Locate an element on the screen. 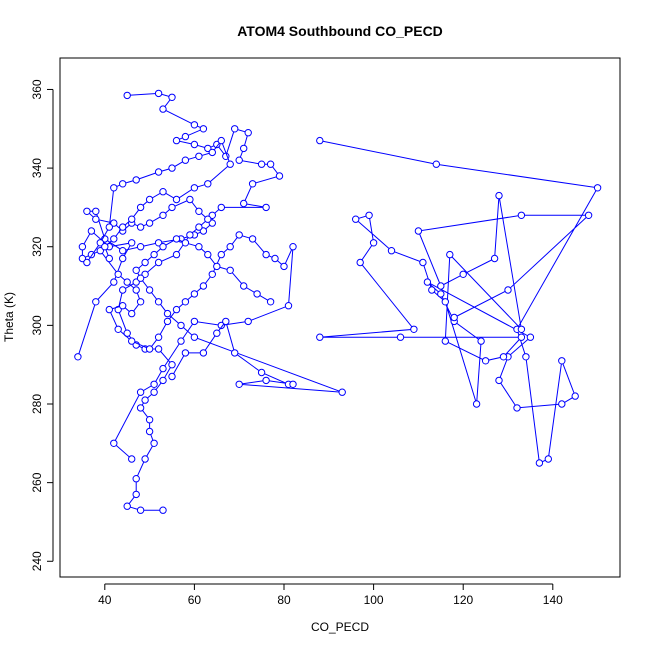 This screenshot has height=655, width=650. x-tick-label: 80 is located at coordinates (284, 600).